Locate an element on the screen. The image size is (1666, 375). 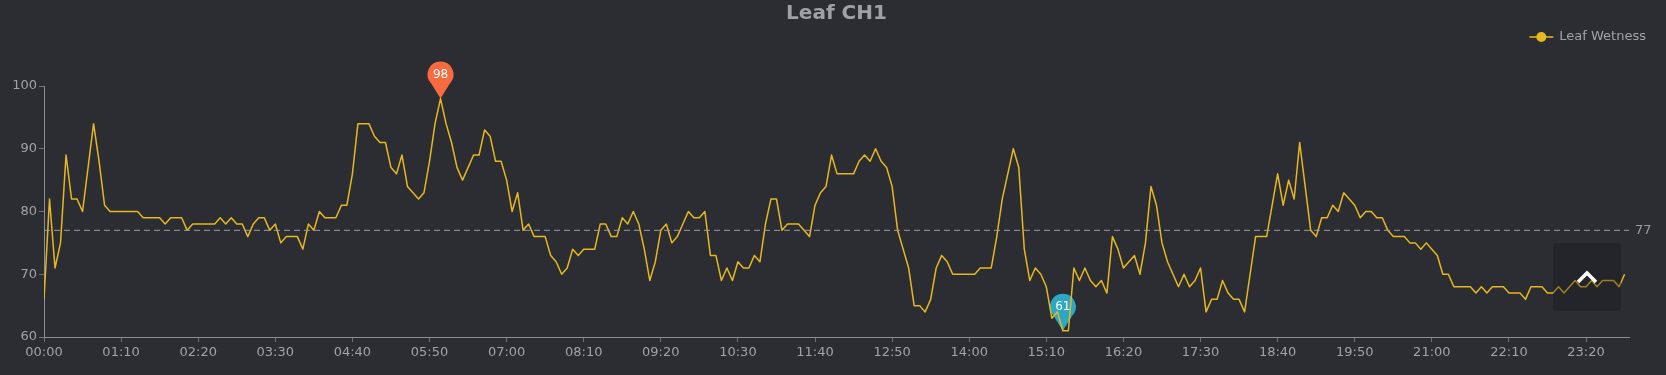
x-tick-label: 19:50 is located at coordinates (1355, 352).